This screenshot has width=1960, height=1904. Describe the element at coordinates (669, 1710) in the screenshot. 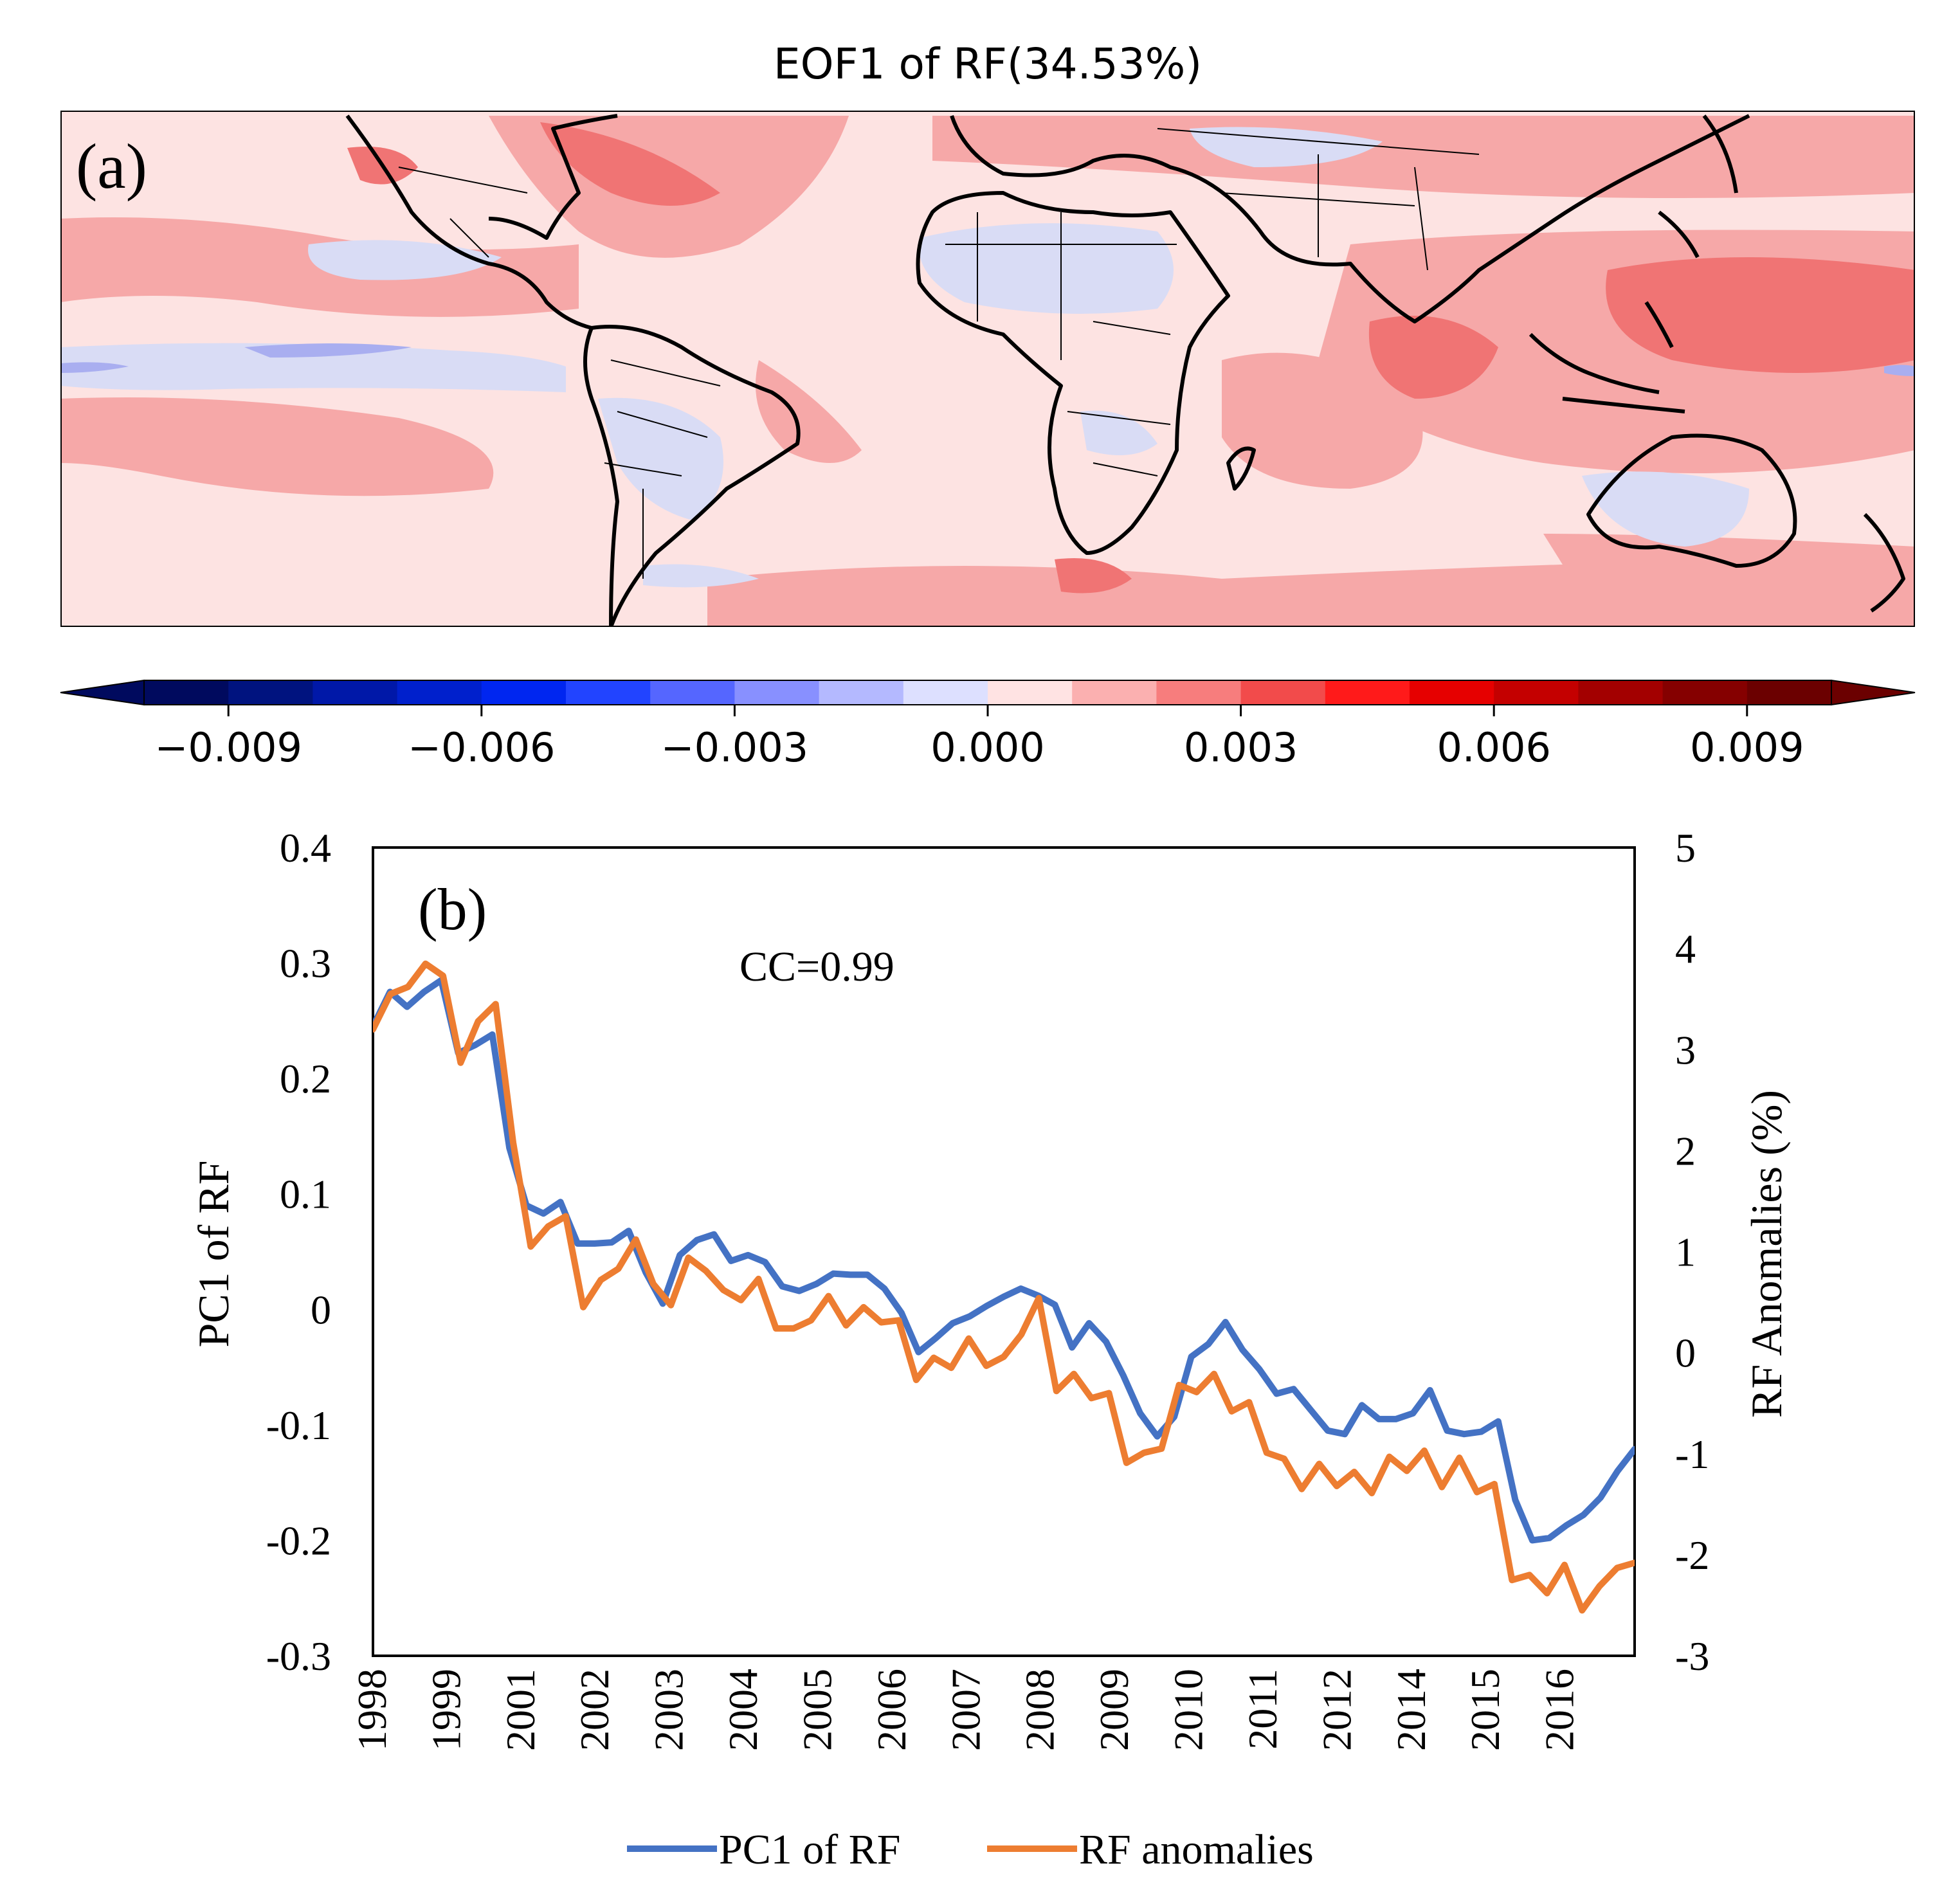

I see `x-tick-label: 2003` at that location.